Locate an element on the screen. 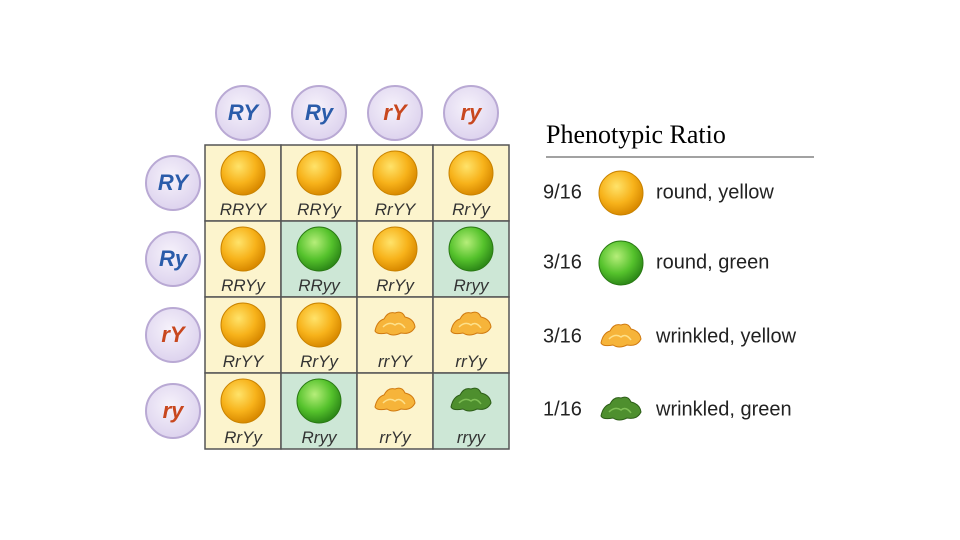 This screenshot has height=540, width=960. ratio: 9/16 is located at coordinates (562, 192).